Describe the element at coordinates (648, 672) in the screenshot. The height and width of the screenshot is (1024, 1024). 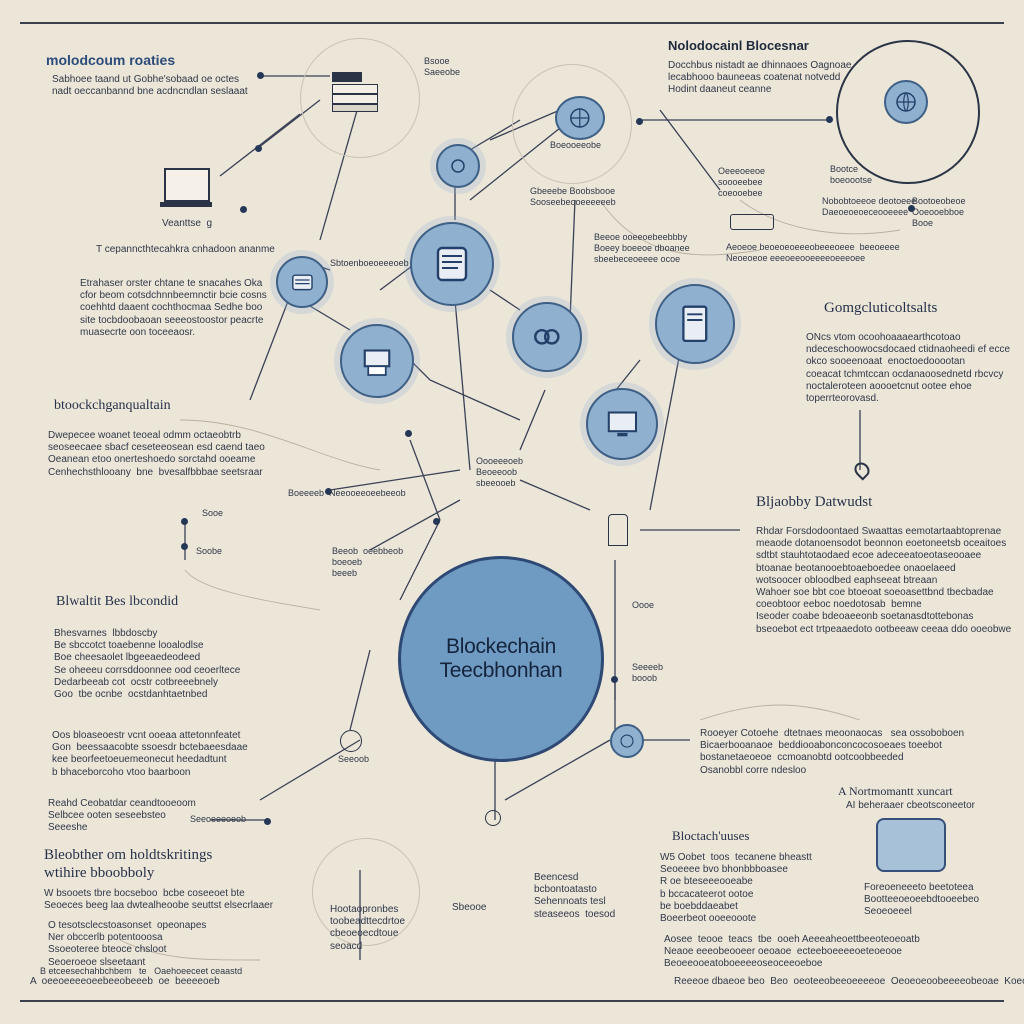
I see `text-lower-right-label2: Seeeeb booob` at that location.